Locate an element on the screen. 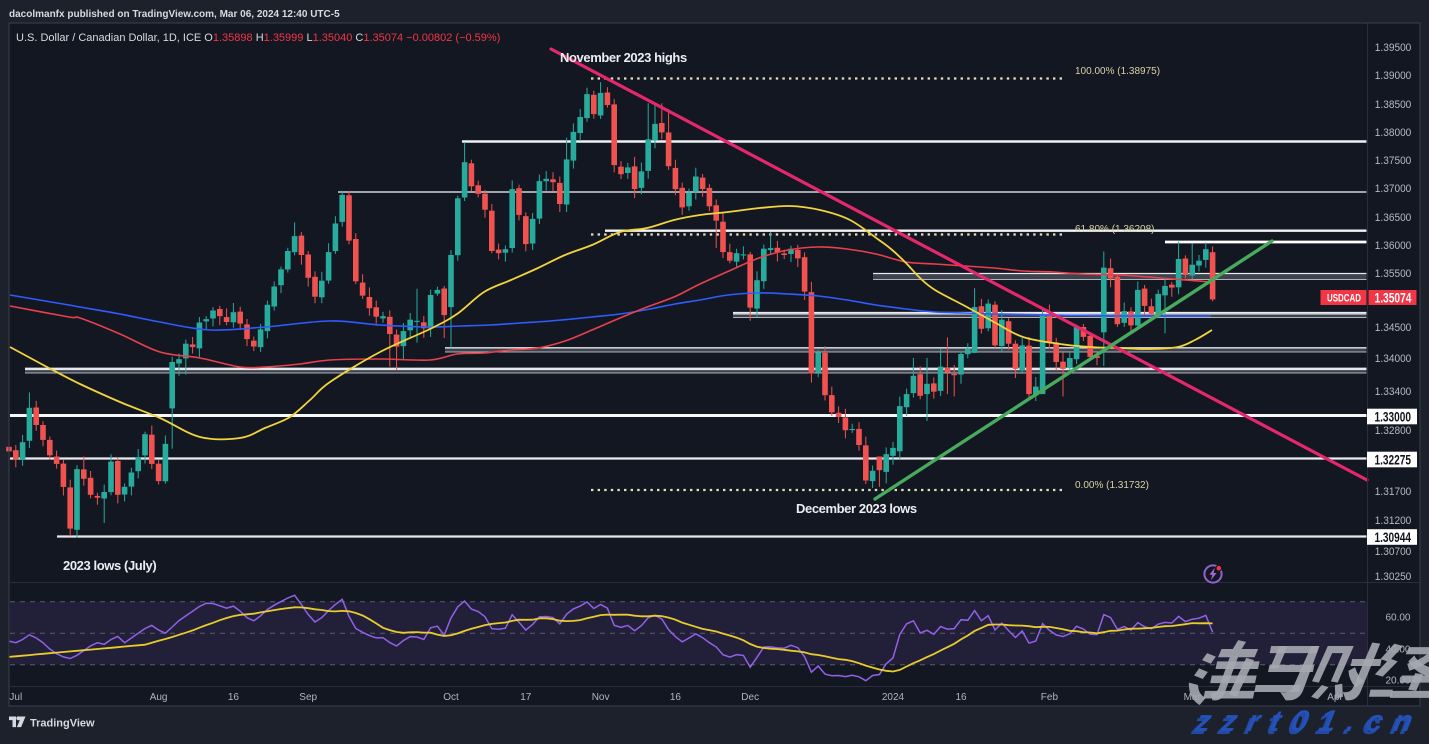 The image size is (1429, 744). svg-text: 1.30250 is located at coordinates (1393, 577).